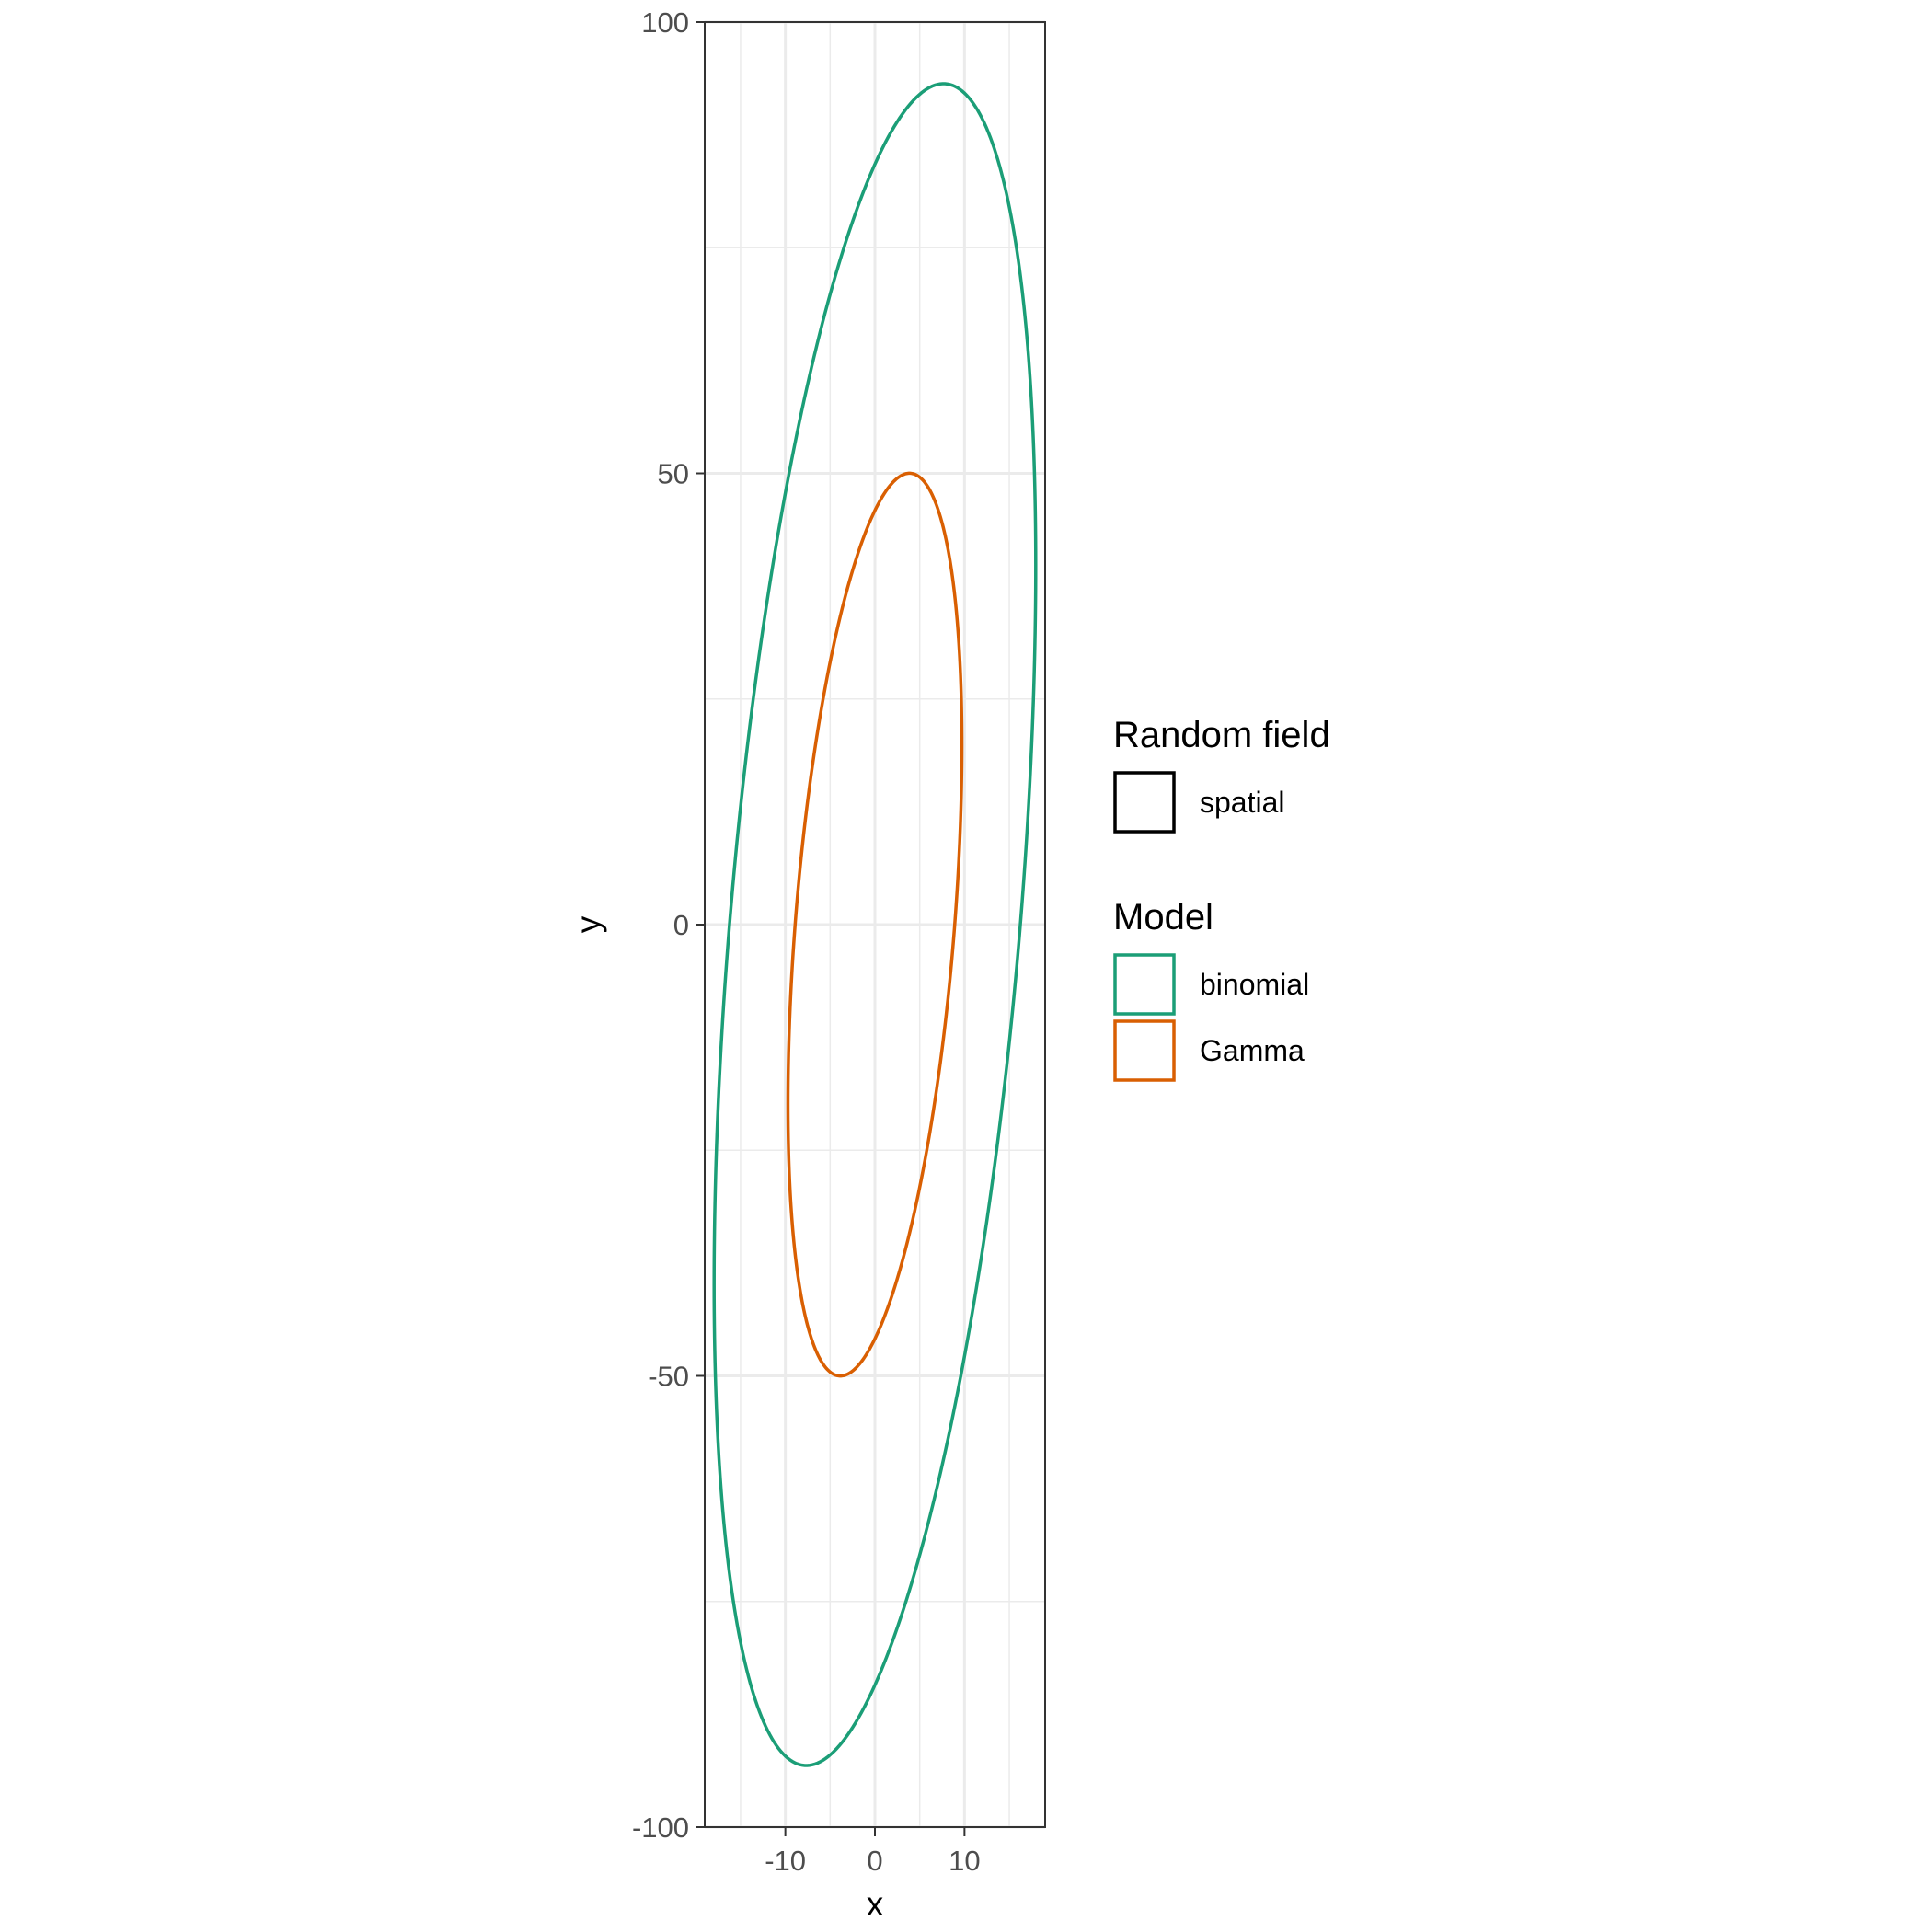  I want to click on x-axis-title: x, so click(875, 1904).